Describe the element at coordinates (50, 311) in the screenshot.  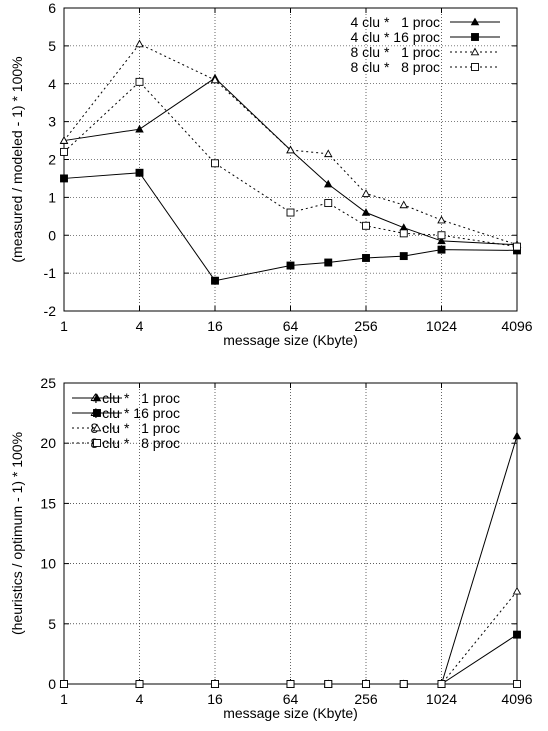
I see `y-tick-label: -2` at that location.